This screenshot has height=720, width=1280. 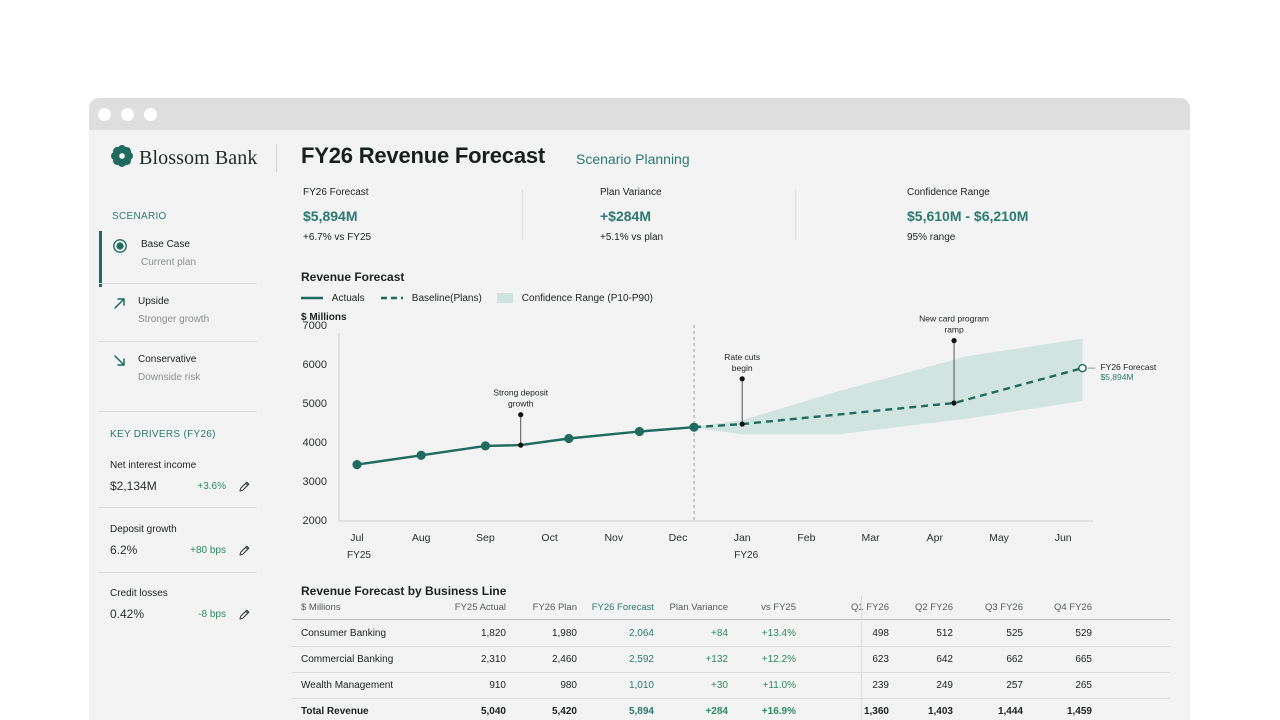 I want to click on table-cell: 512, so click(x=944, y=633).